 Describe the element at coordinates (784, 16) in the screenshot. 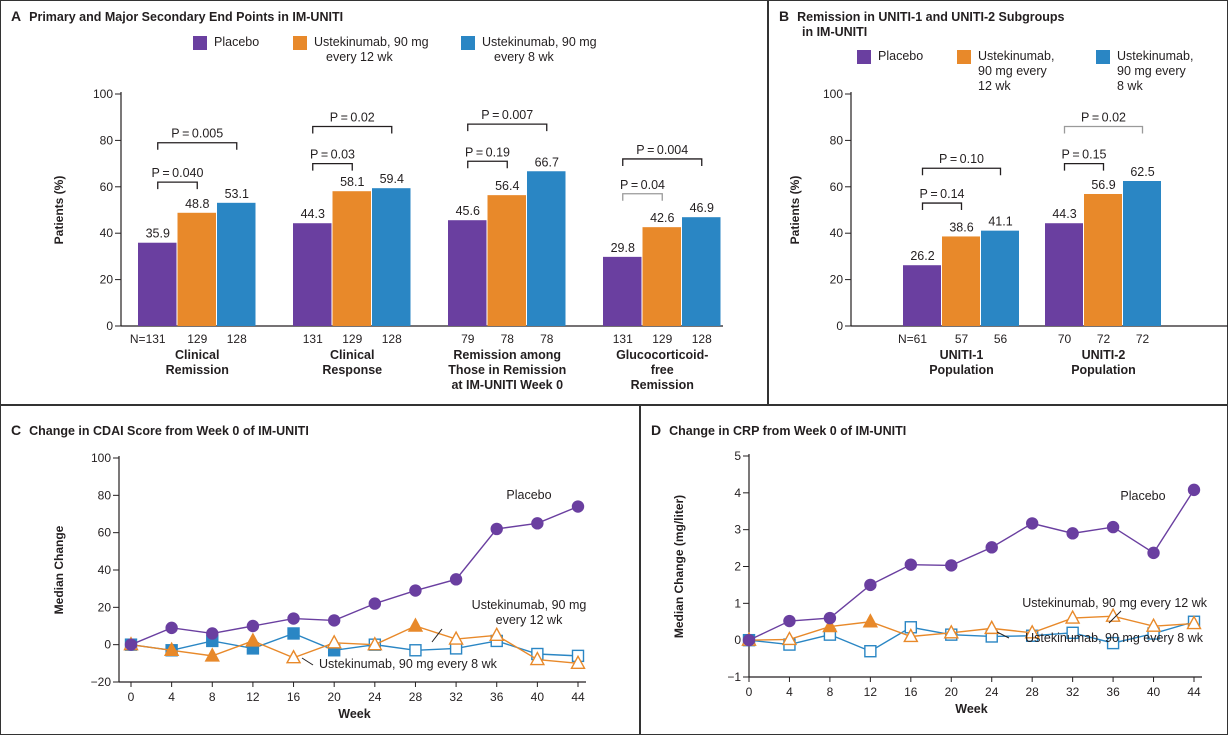

I see `panel-b-letter: B` at that location.